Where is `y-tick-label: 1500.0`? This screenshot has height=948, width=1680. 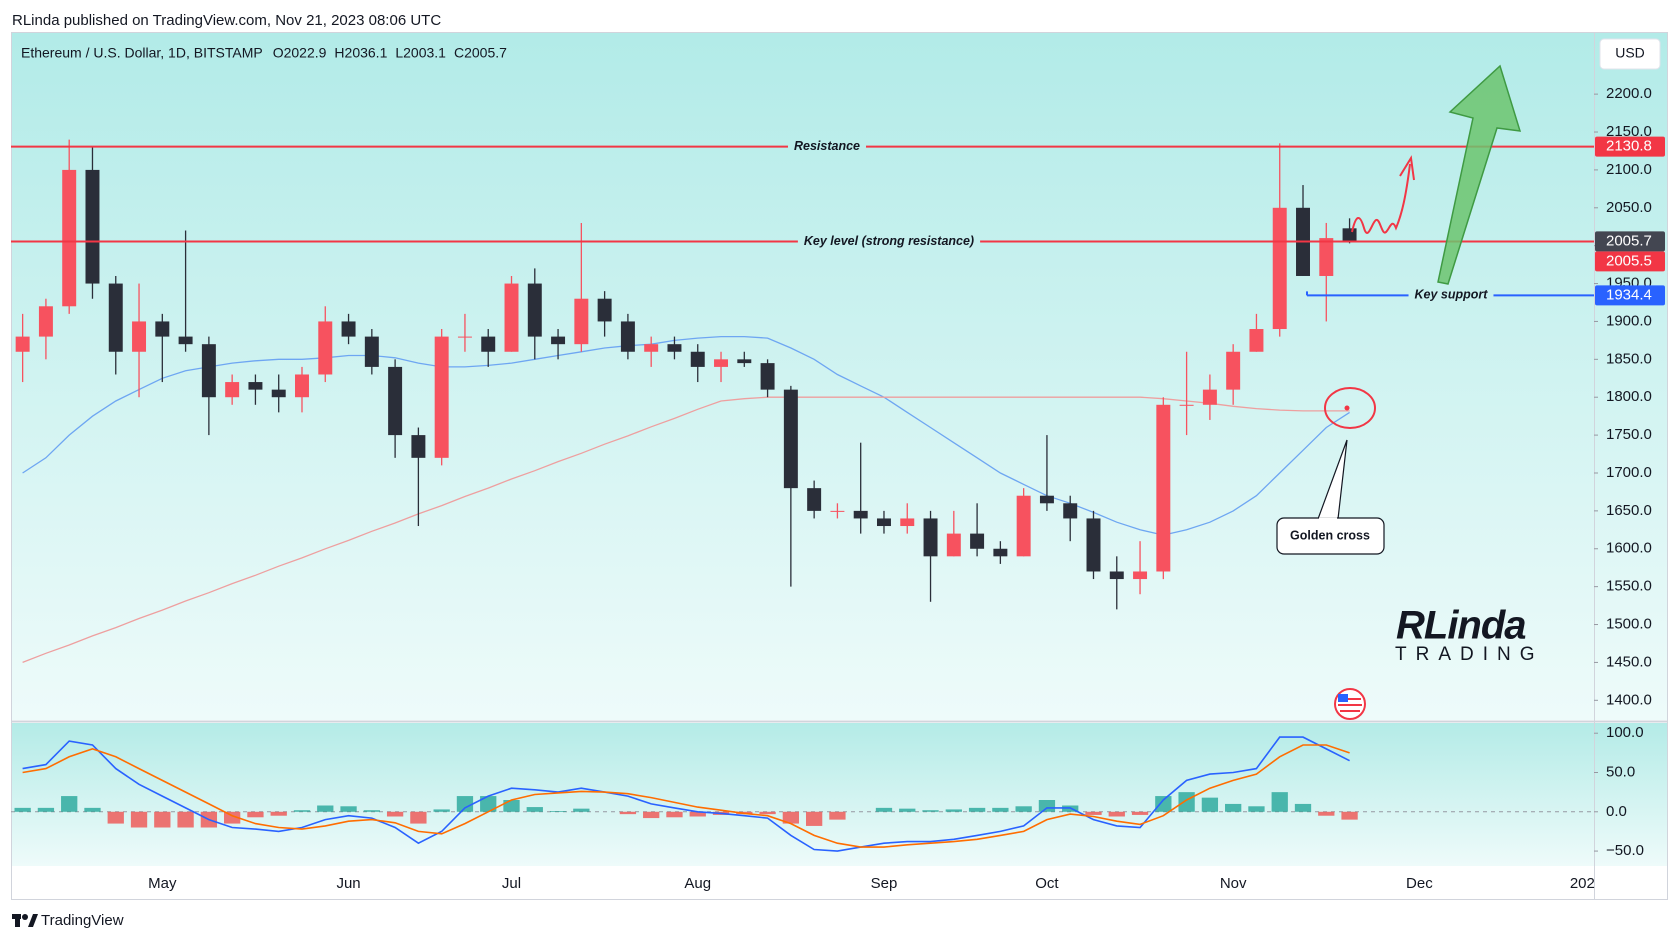 y-tick-label: 1500.0 is located at coordinates (1629, 623).